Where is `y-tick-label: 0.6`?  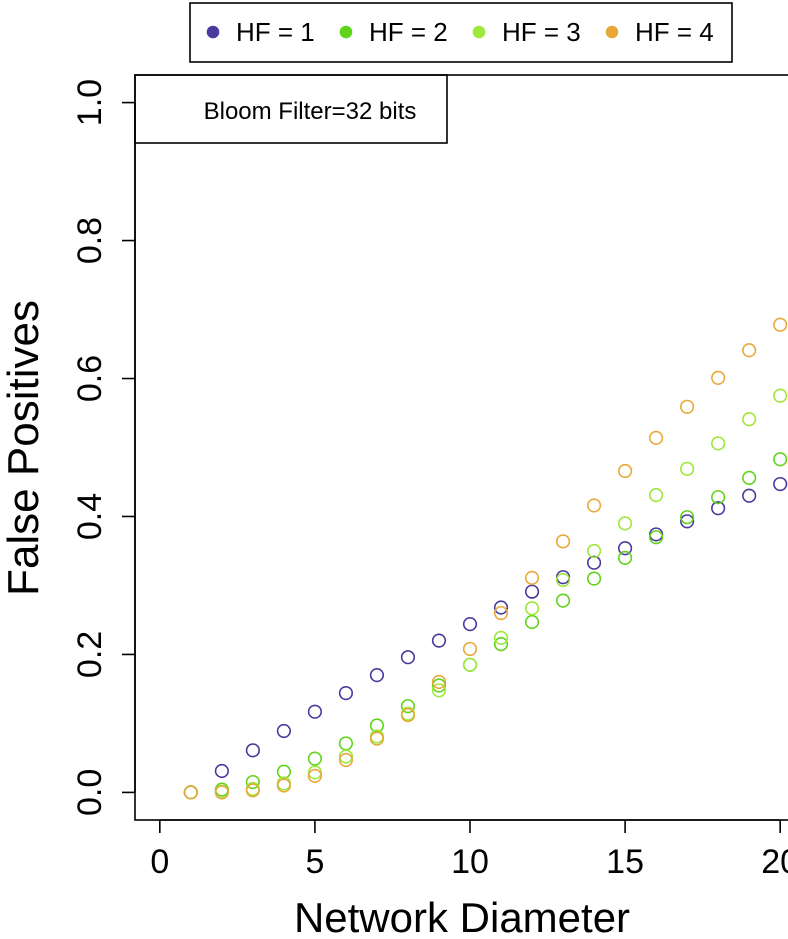
y-tick-label: 0.6 is located at coordinates (90, 378).